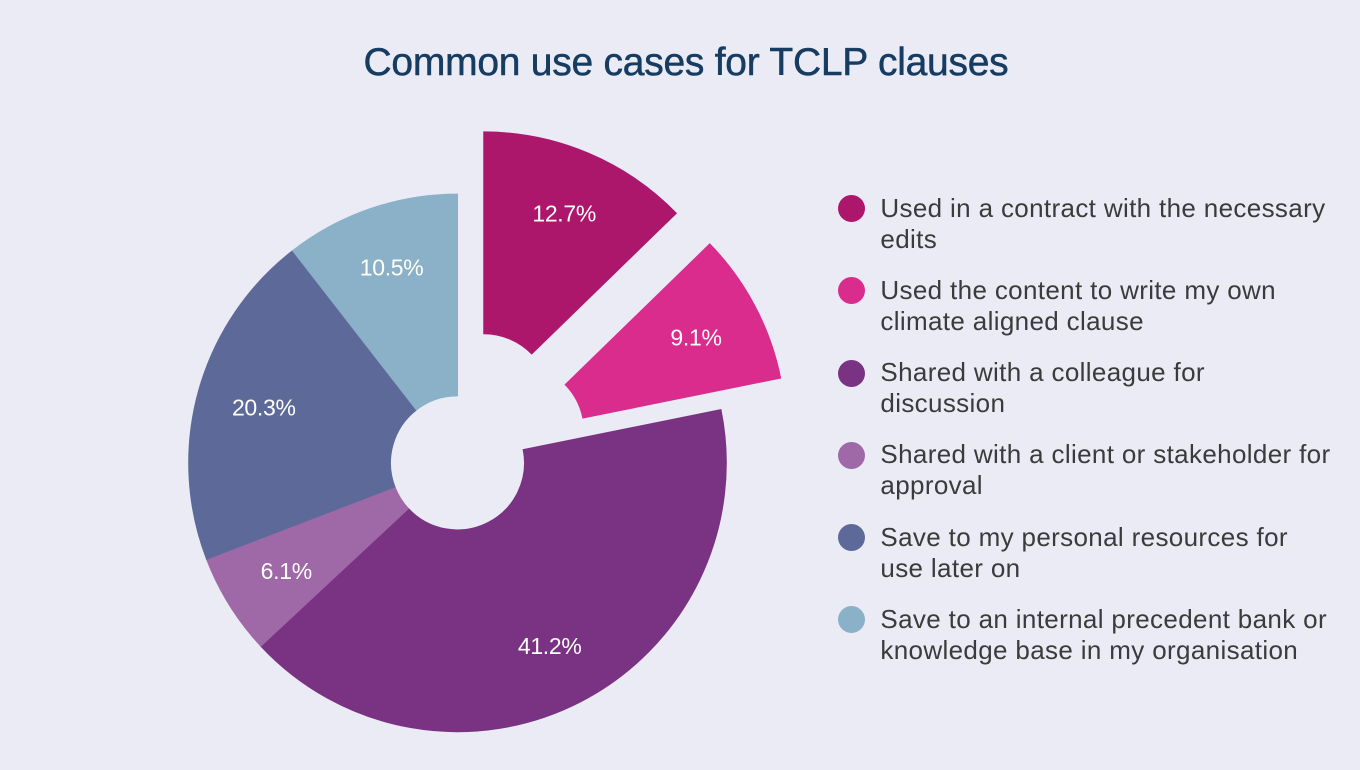 Image resolution: width=1360 pixels, height=770 pixels. I want to click on svg-text: 9.1%, so click(695, 337).